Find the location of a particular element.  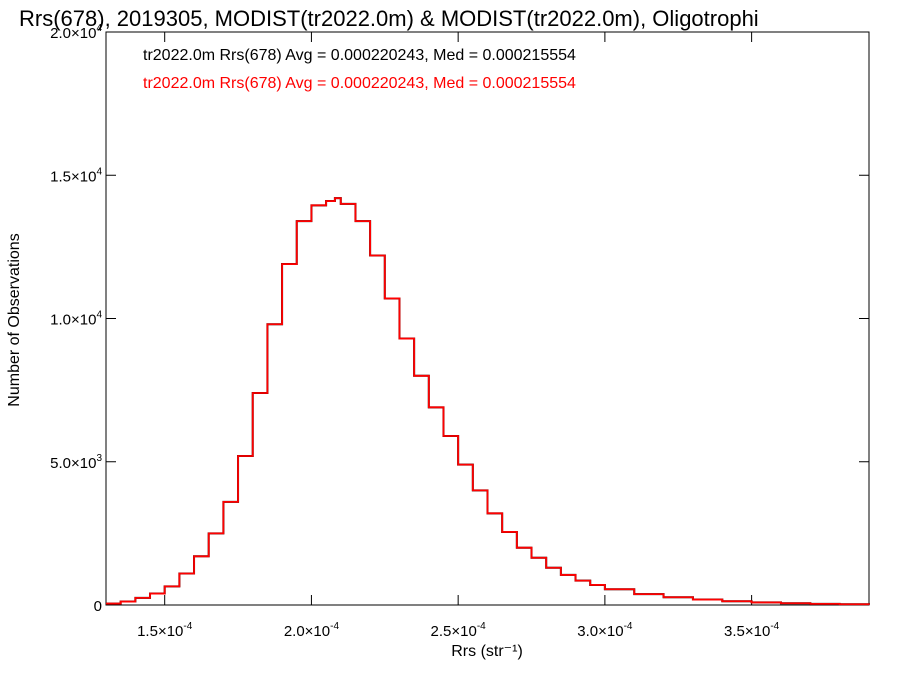

x-axis-label: Rrs (str⁻¹) is located at coordinates (487, 651).